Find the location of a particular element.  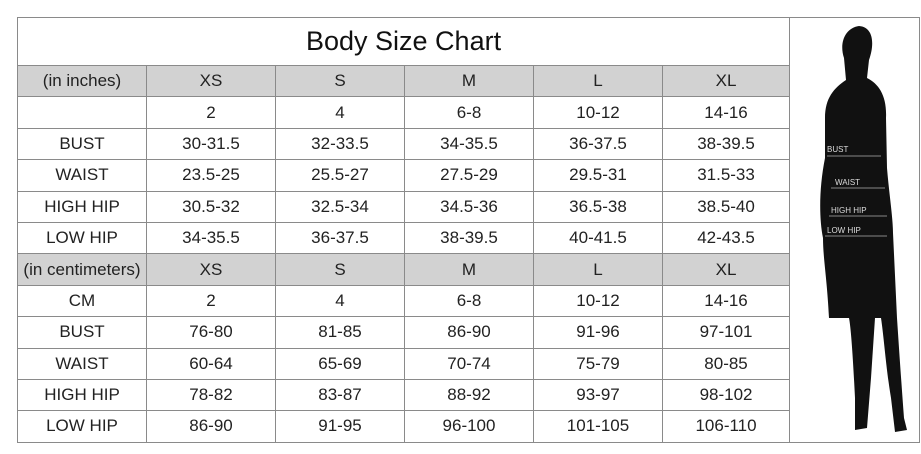

table-row: 2 4 6-8 10-12 14-16 is located at coordinates (404, 112).